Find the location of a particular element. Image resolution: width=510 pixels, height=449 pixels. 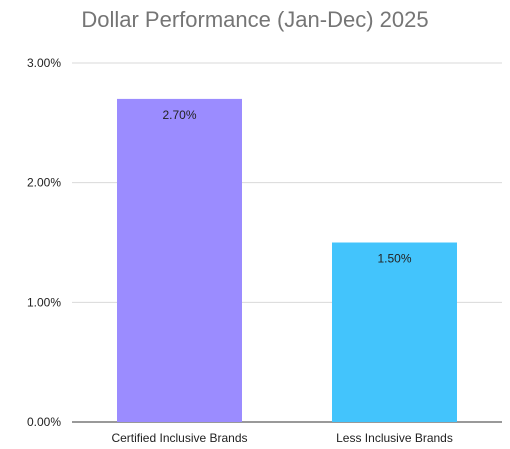

y-tick-label: 1.00% is located at coordinates (44, 302).